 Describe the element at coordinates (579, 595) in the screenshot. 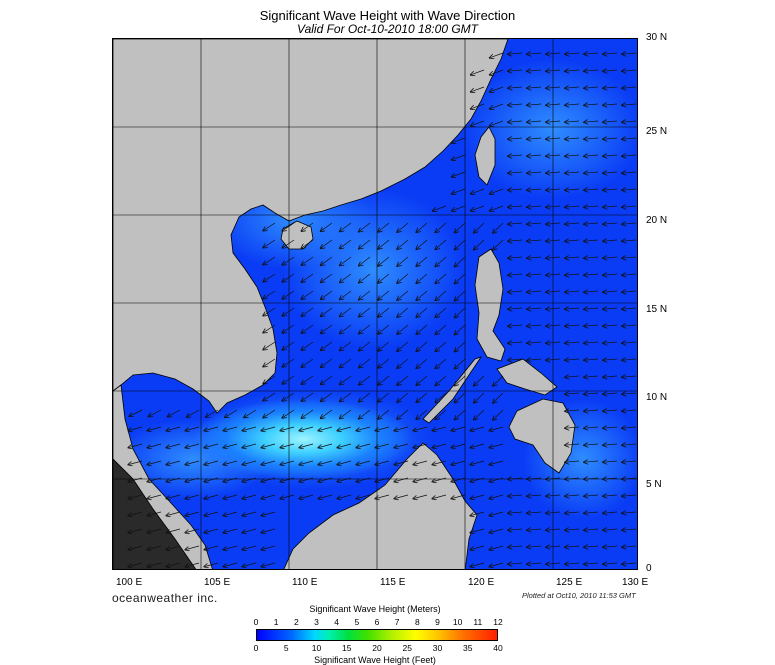

I see `plotted-timestamp: Plotted at Oct10, 2010 11:53 GMT` at that location.